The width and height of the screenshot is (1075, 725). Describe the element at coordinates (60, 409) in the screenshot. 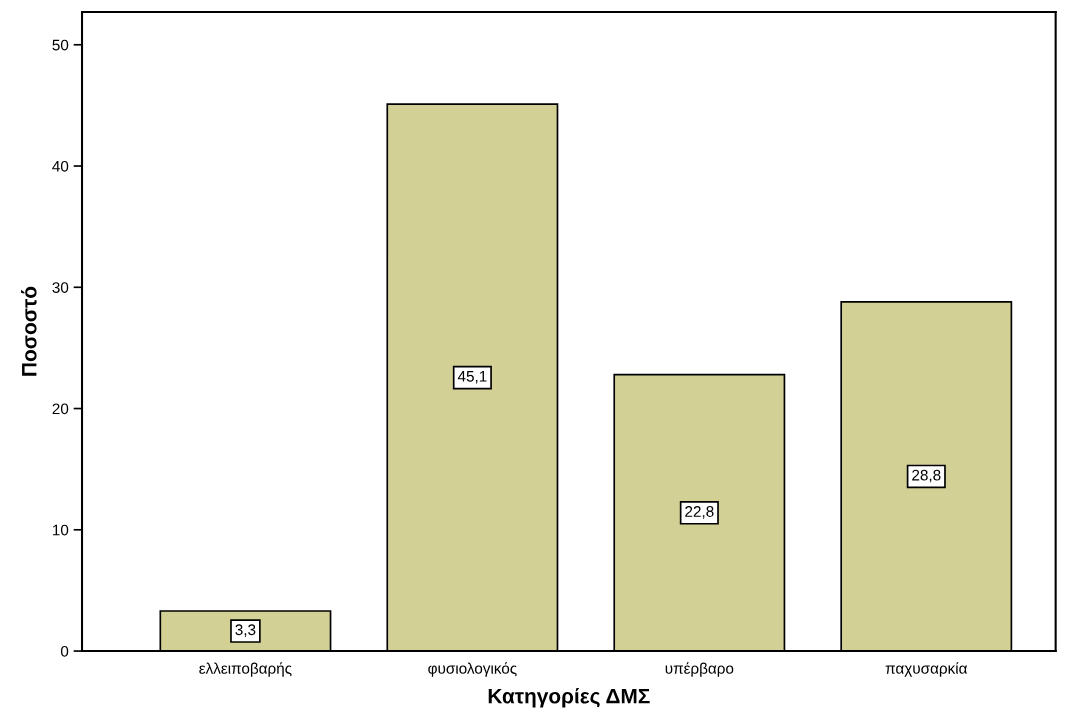

I see `y-tick-label: 20` at that location.